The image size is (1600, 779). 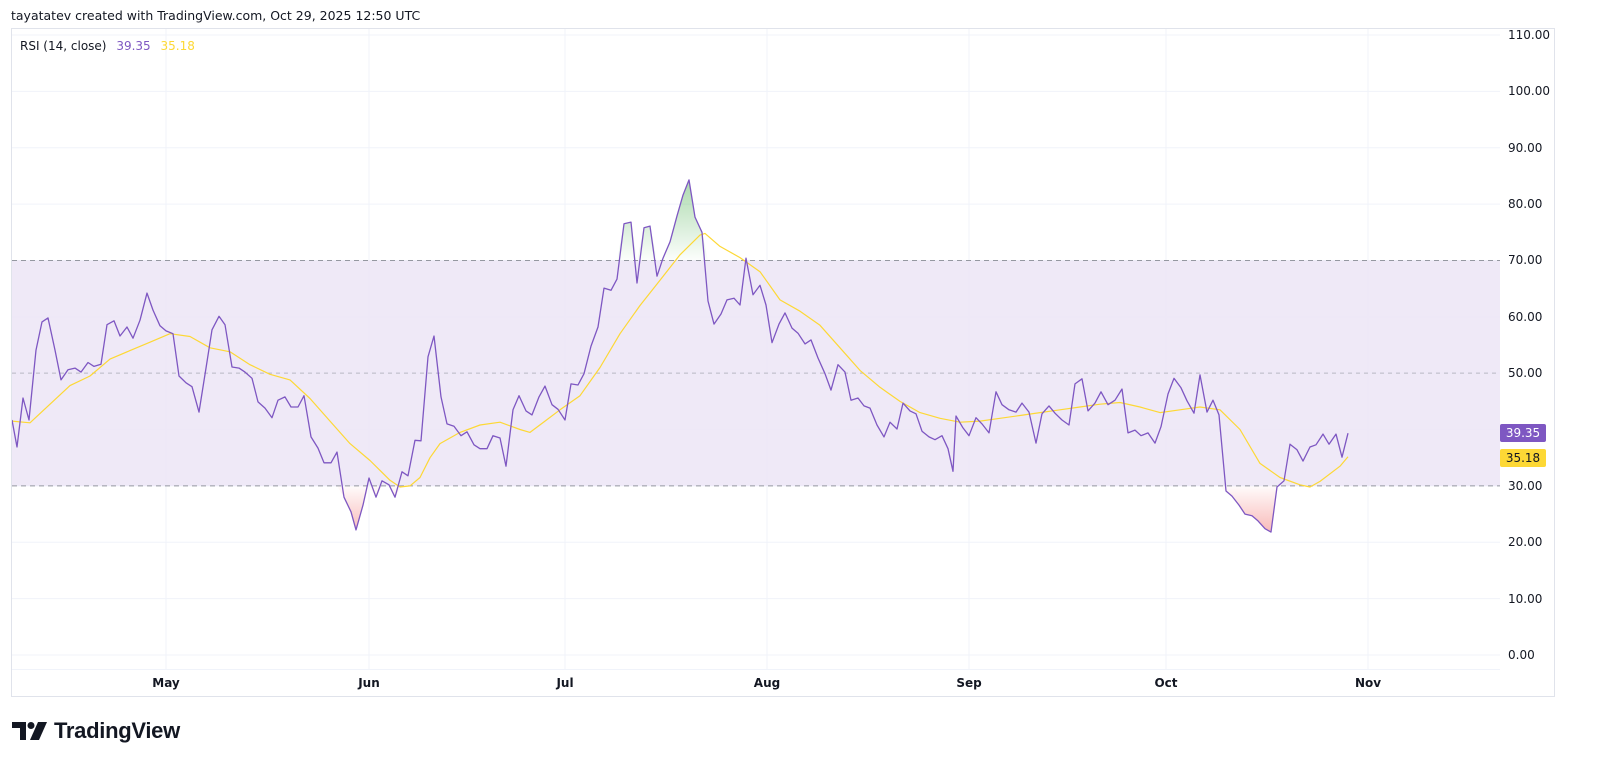 I want to click on rsi-last-value-tag: 39.35, so click(x=1523, y=433).